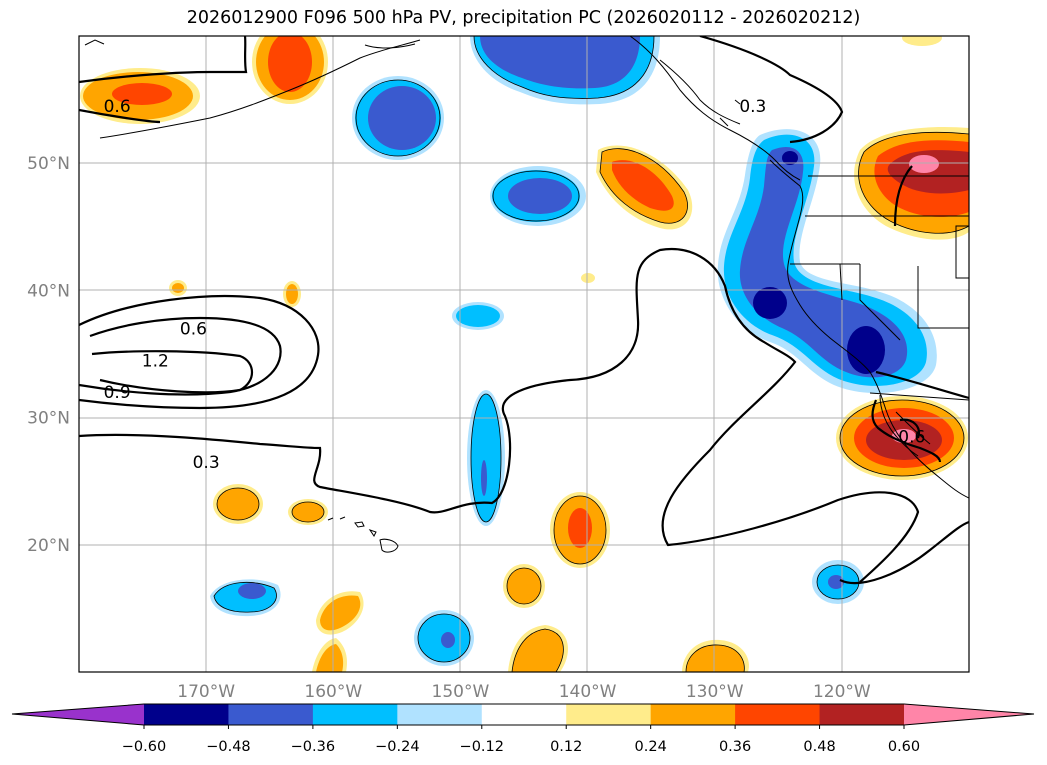 Image resolution: width=1047 pixels, height=765 pixels. I want to click on pv-contour-label: 1.2, so click(155, 361).